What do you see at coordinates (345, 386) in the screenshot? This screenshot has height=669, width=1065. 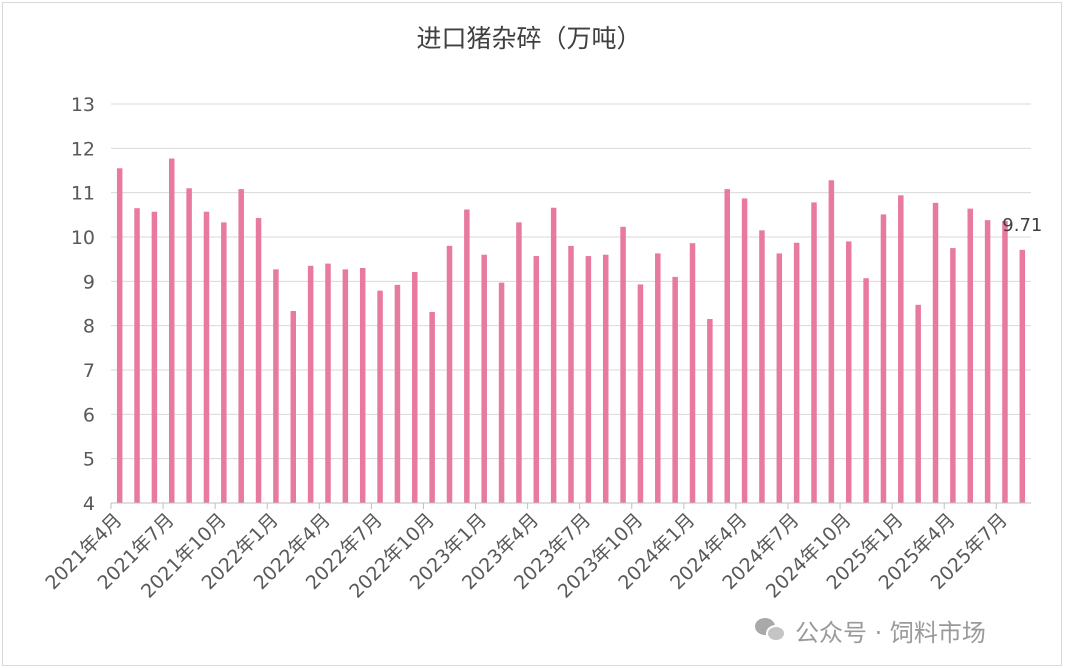 I see `bar-2022年5月` at bounding box center [345, 386].